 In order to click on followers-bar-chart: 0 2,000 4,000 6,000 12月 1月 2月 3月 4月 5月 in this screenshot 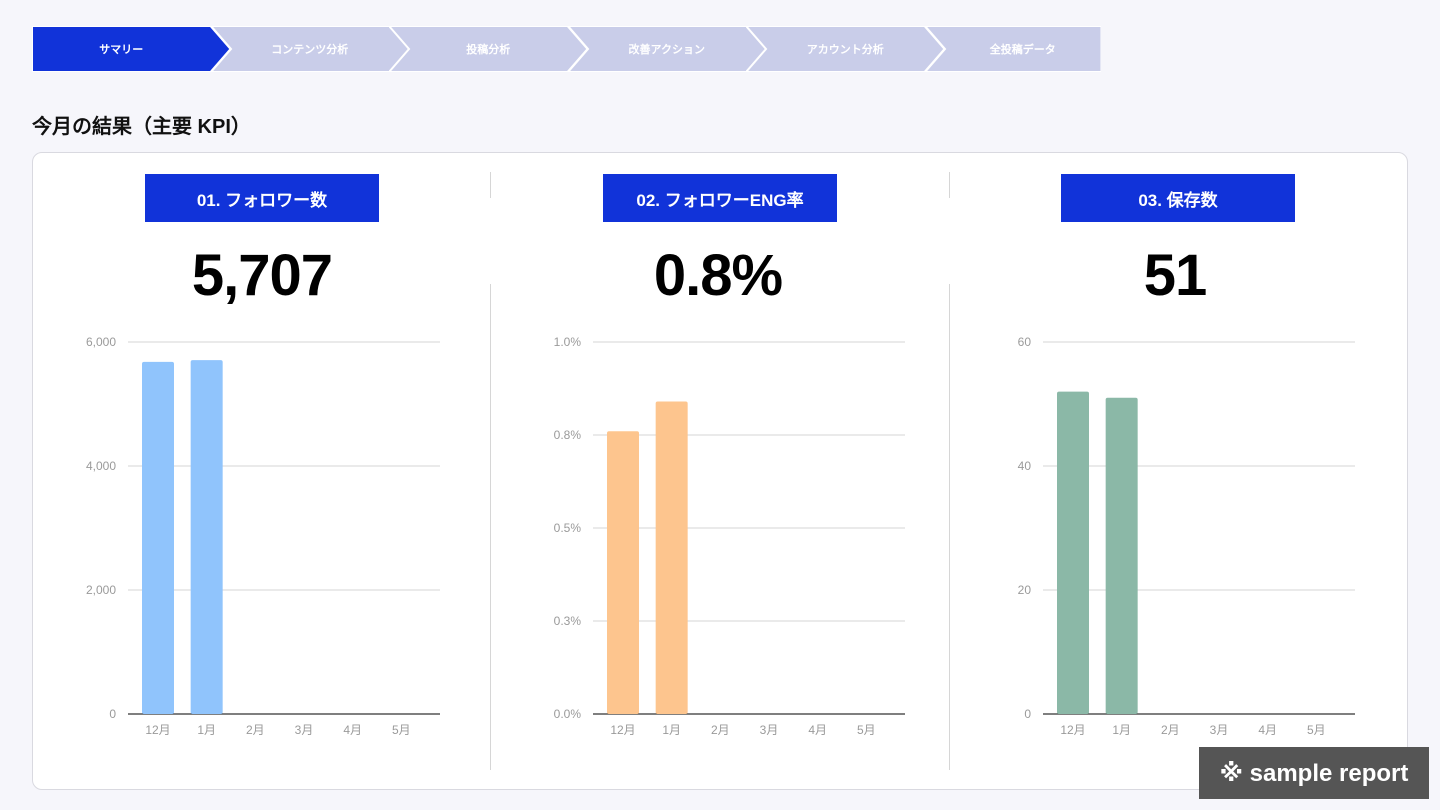, I will do `click(263, 536)`.